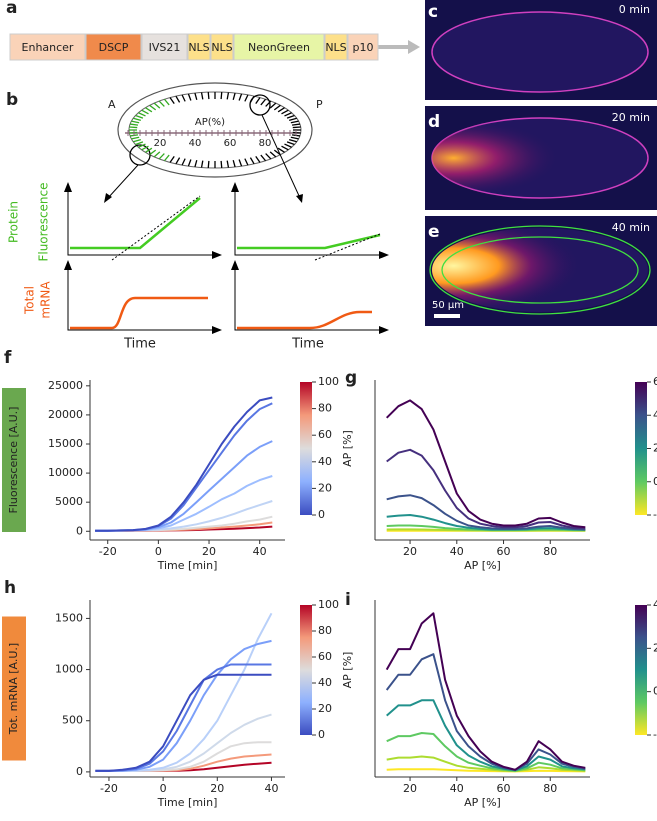 This screenshot has width=657, height=821. Describe the element at coordinates (319, 104) in the screenshot. I see `posterior-label: P` at that location.